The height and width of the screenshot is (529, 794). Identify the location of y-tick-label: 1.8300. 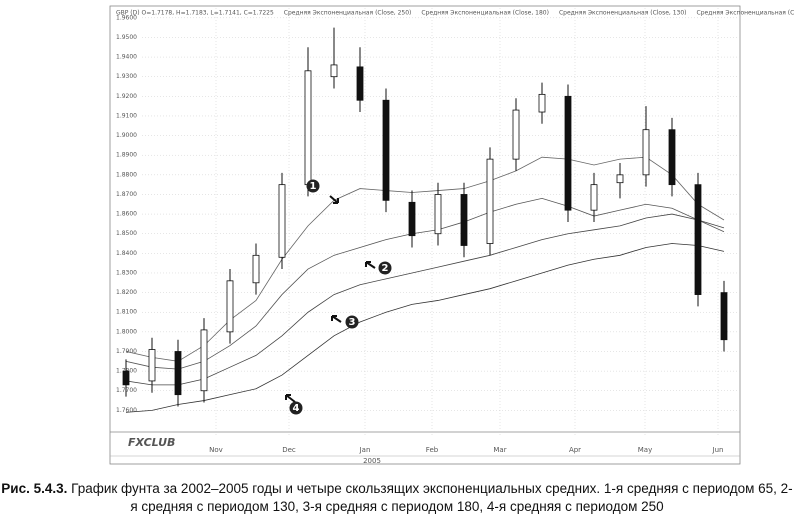
(126, 272).